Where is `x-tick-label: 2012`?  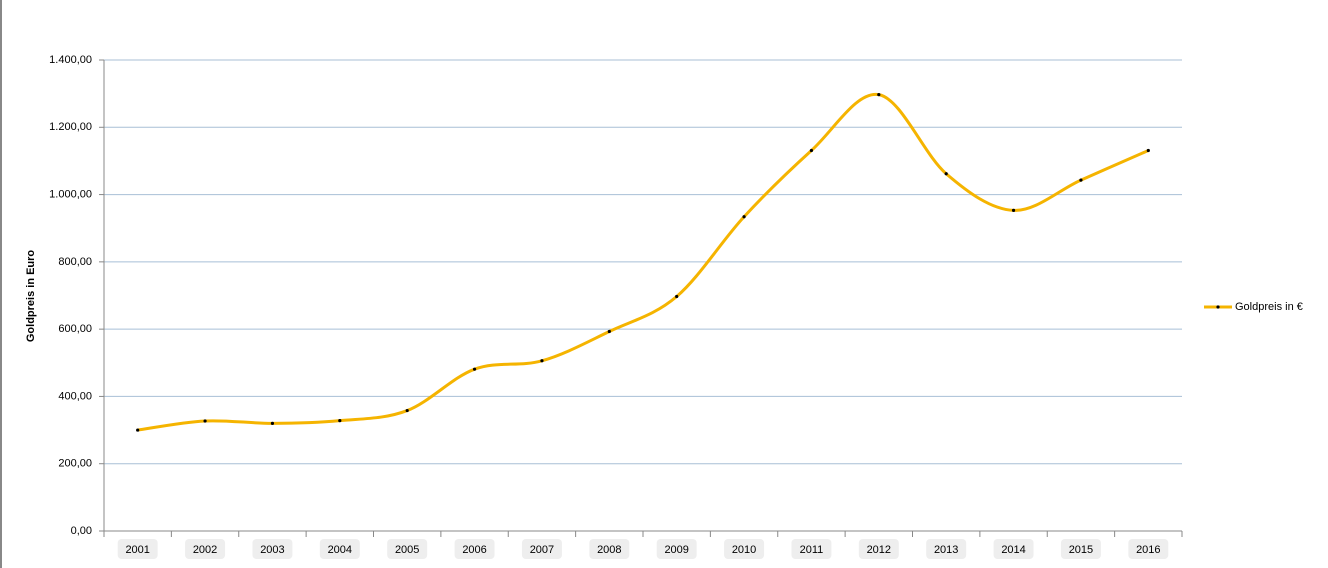 x-tick-label: 2012 is located at coordinates (879, 550).